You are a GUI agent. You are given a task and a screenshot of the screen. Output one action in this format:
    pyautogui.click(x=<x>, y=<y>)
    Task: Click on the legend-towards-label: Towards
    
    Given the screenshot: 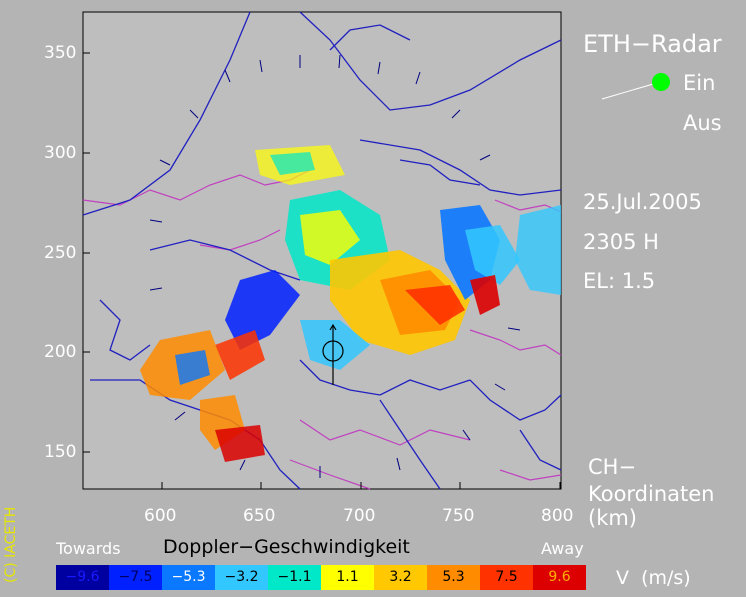 What is the action you would take?
    pyautogui.click(x=88, y=548)
    